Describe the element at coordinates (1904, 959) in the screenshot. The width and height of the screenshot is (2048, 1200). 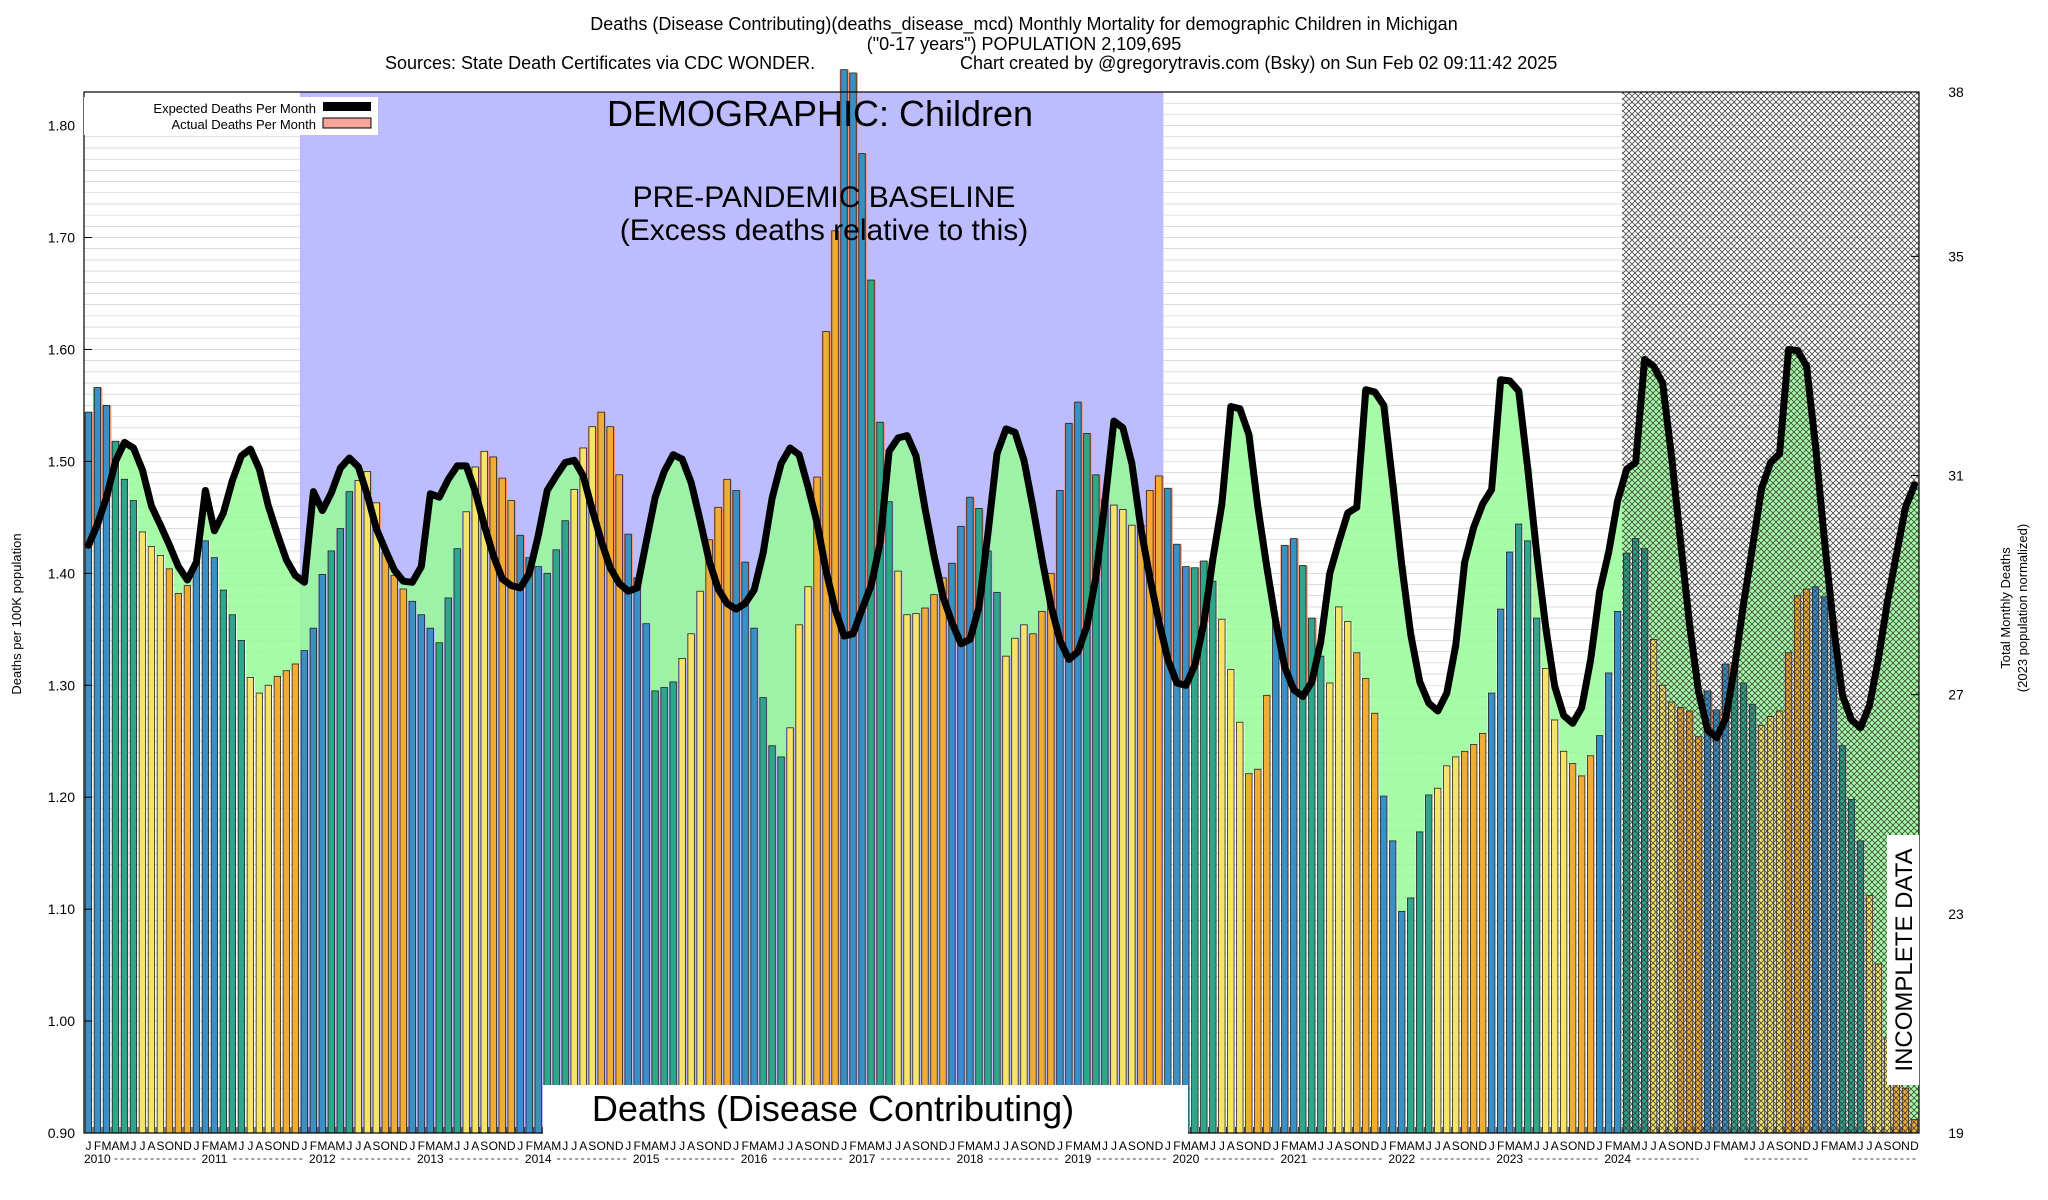
I see `incomplete-data-label: INCOMPLETE DATA` at that location.